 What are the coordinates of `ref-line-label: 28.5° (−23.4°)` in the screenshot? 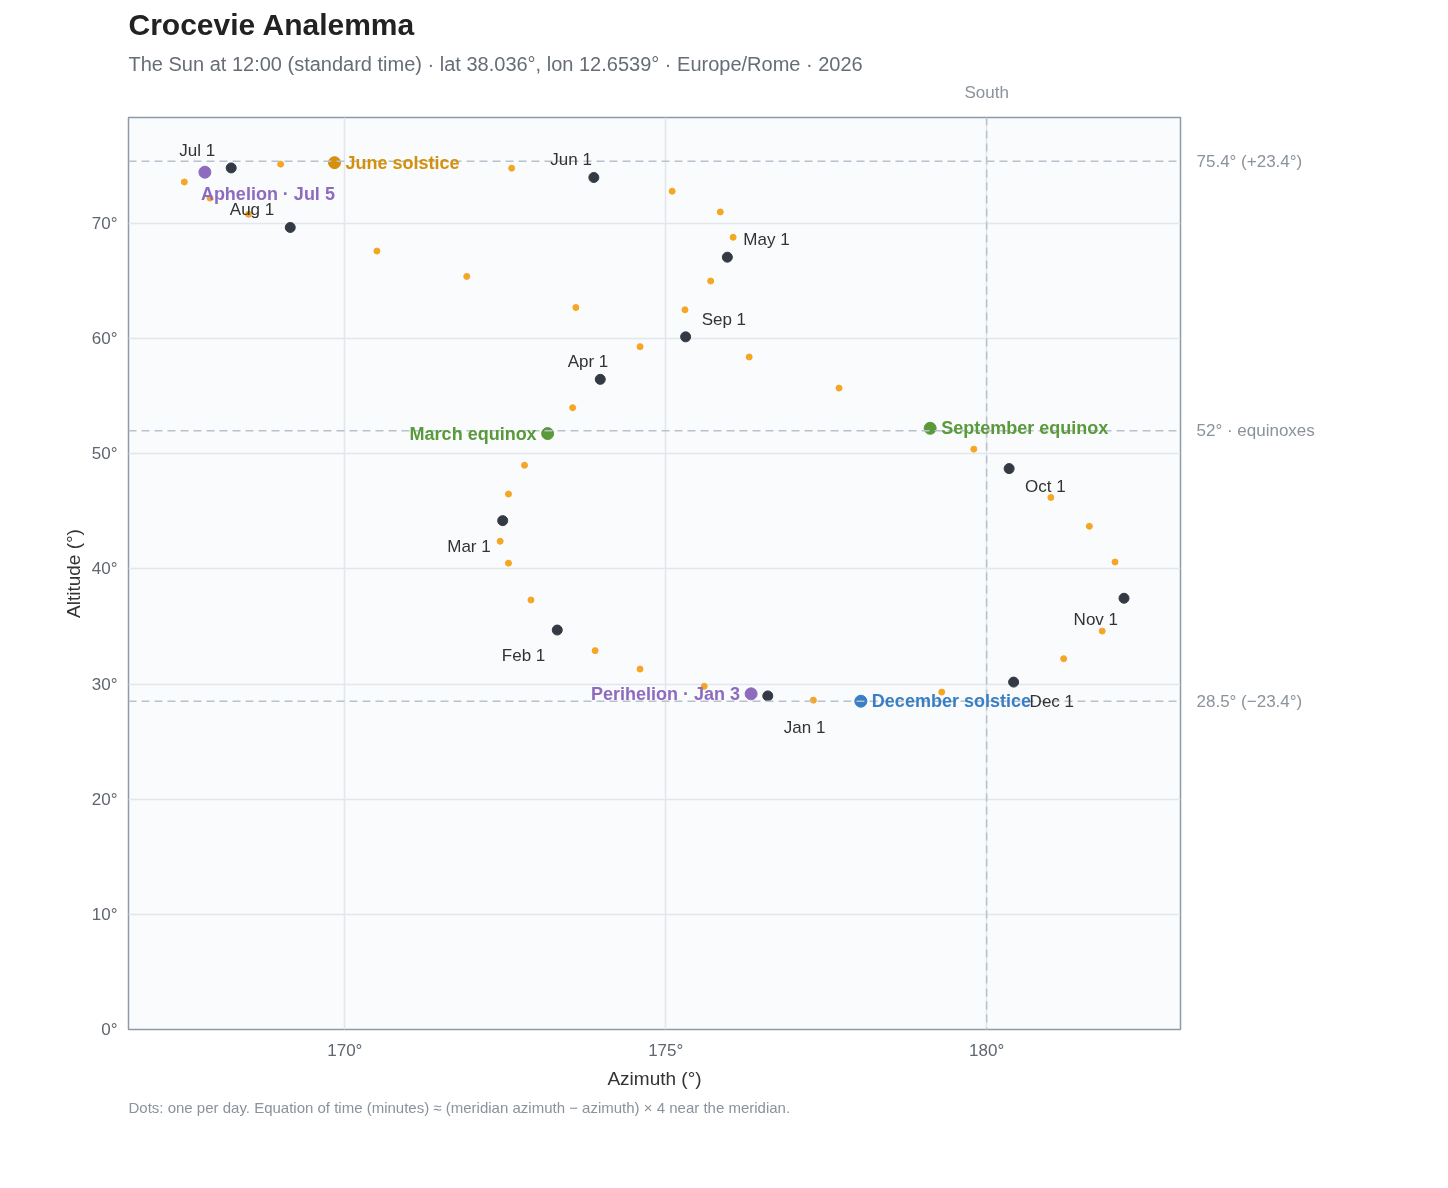 It's located at (1249, 701).